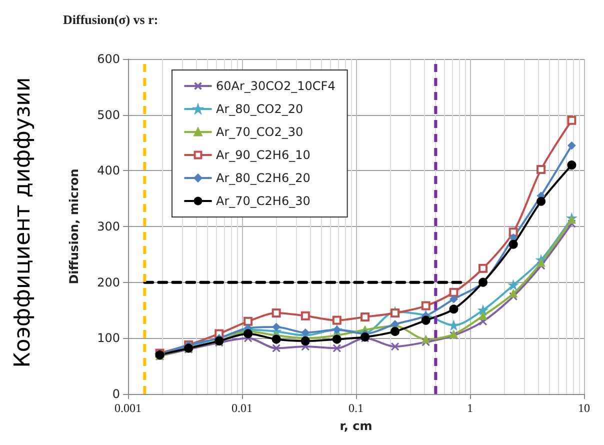  I want to click on y-tick-label: 600, so click(108, 59).